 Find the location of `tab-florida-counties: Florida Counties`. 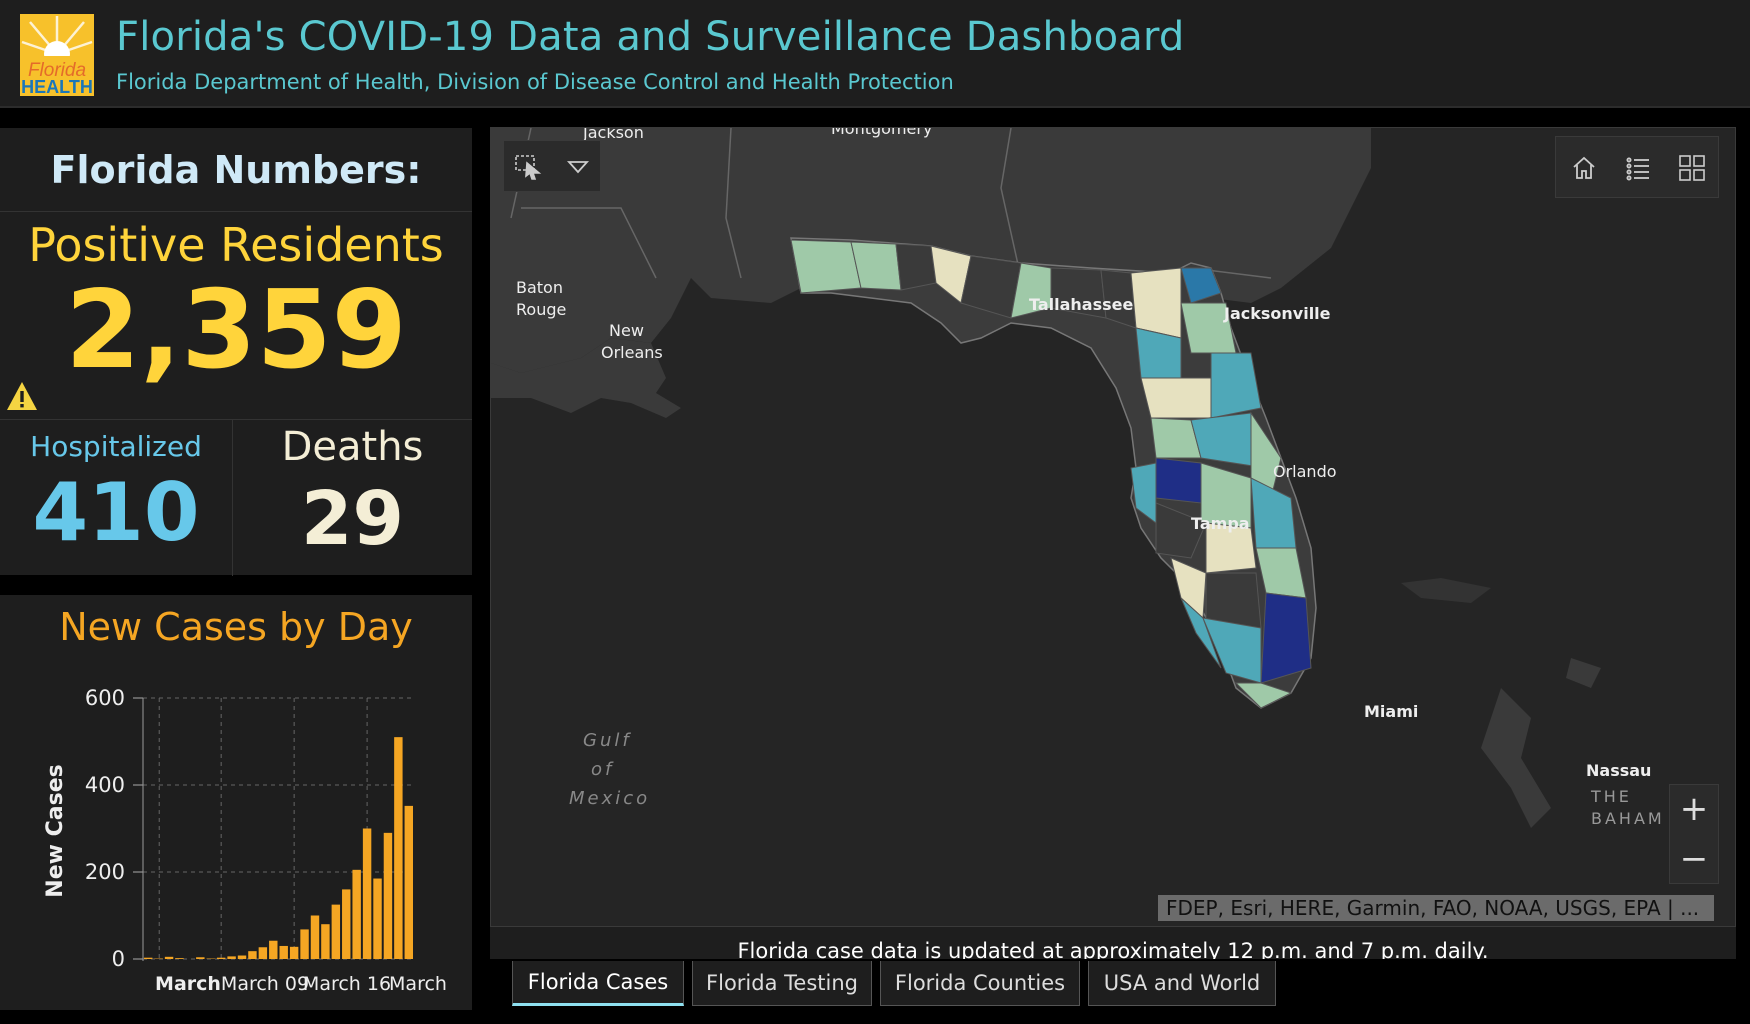

tab-florida-counties: Florida Counties is located at coordinates (980, 983).